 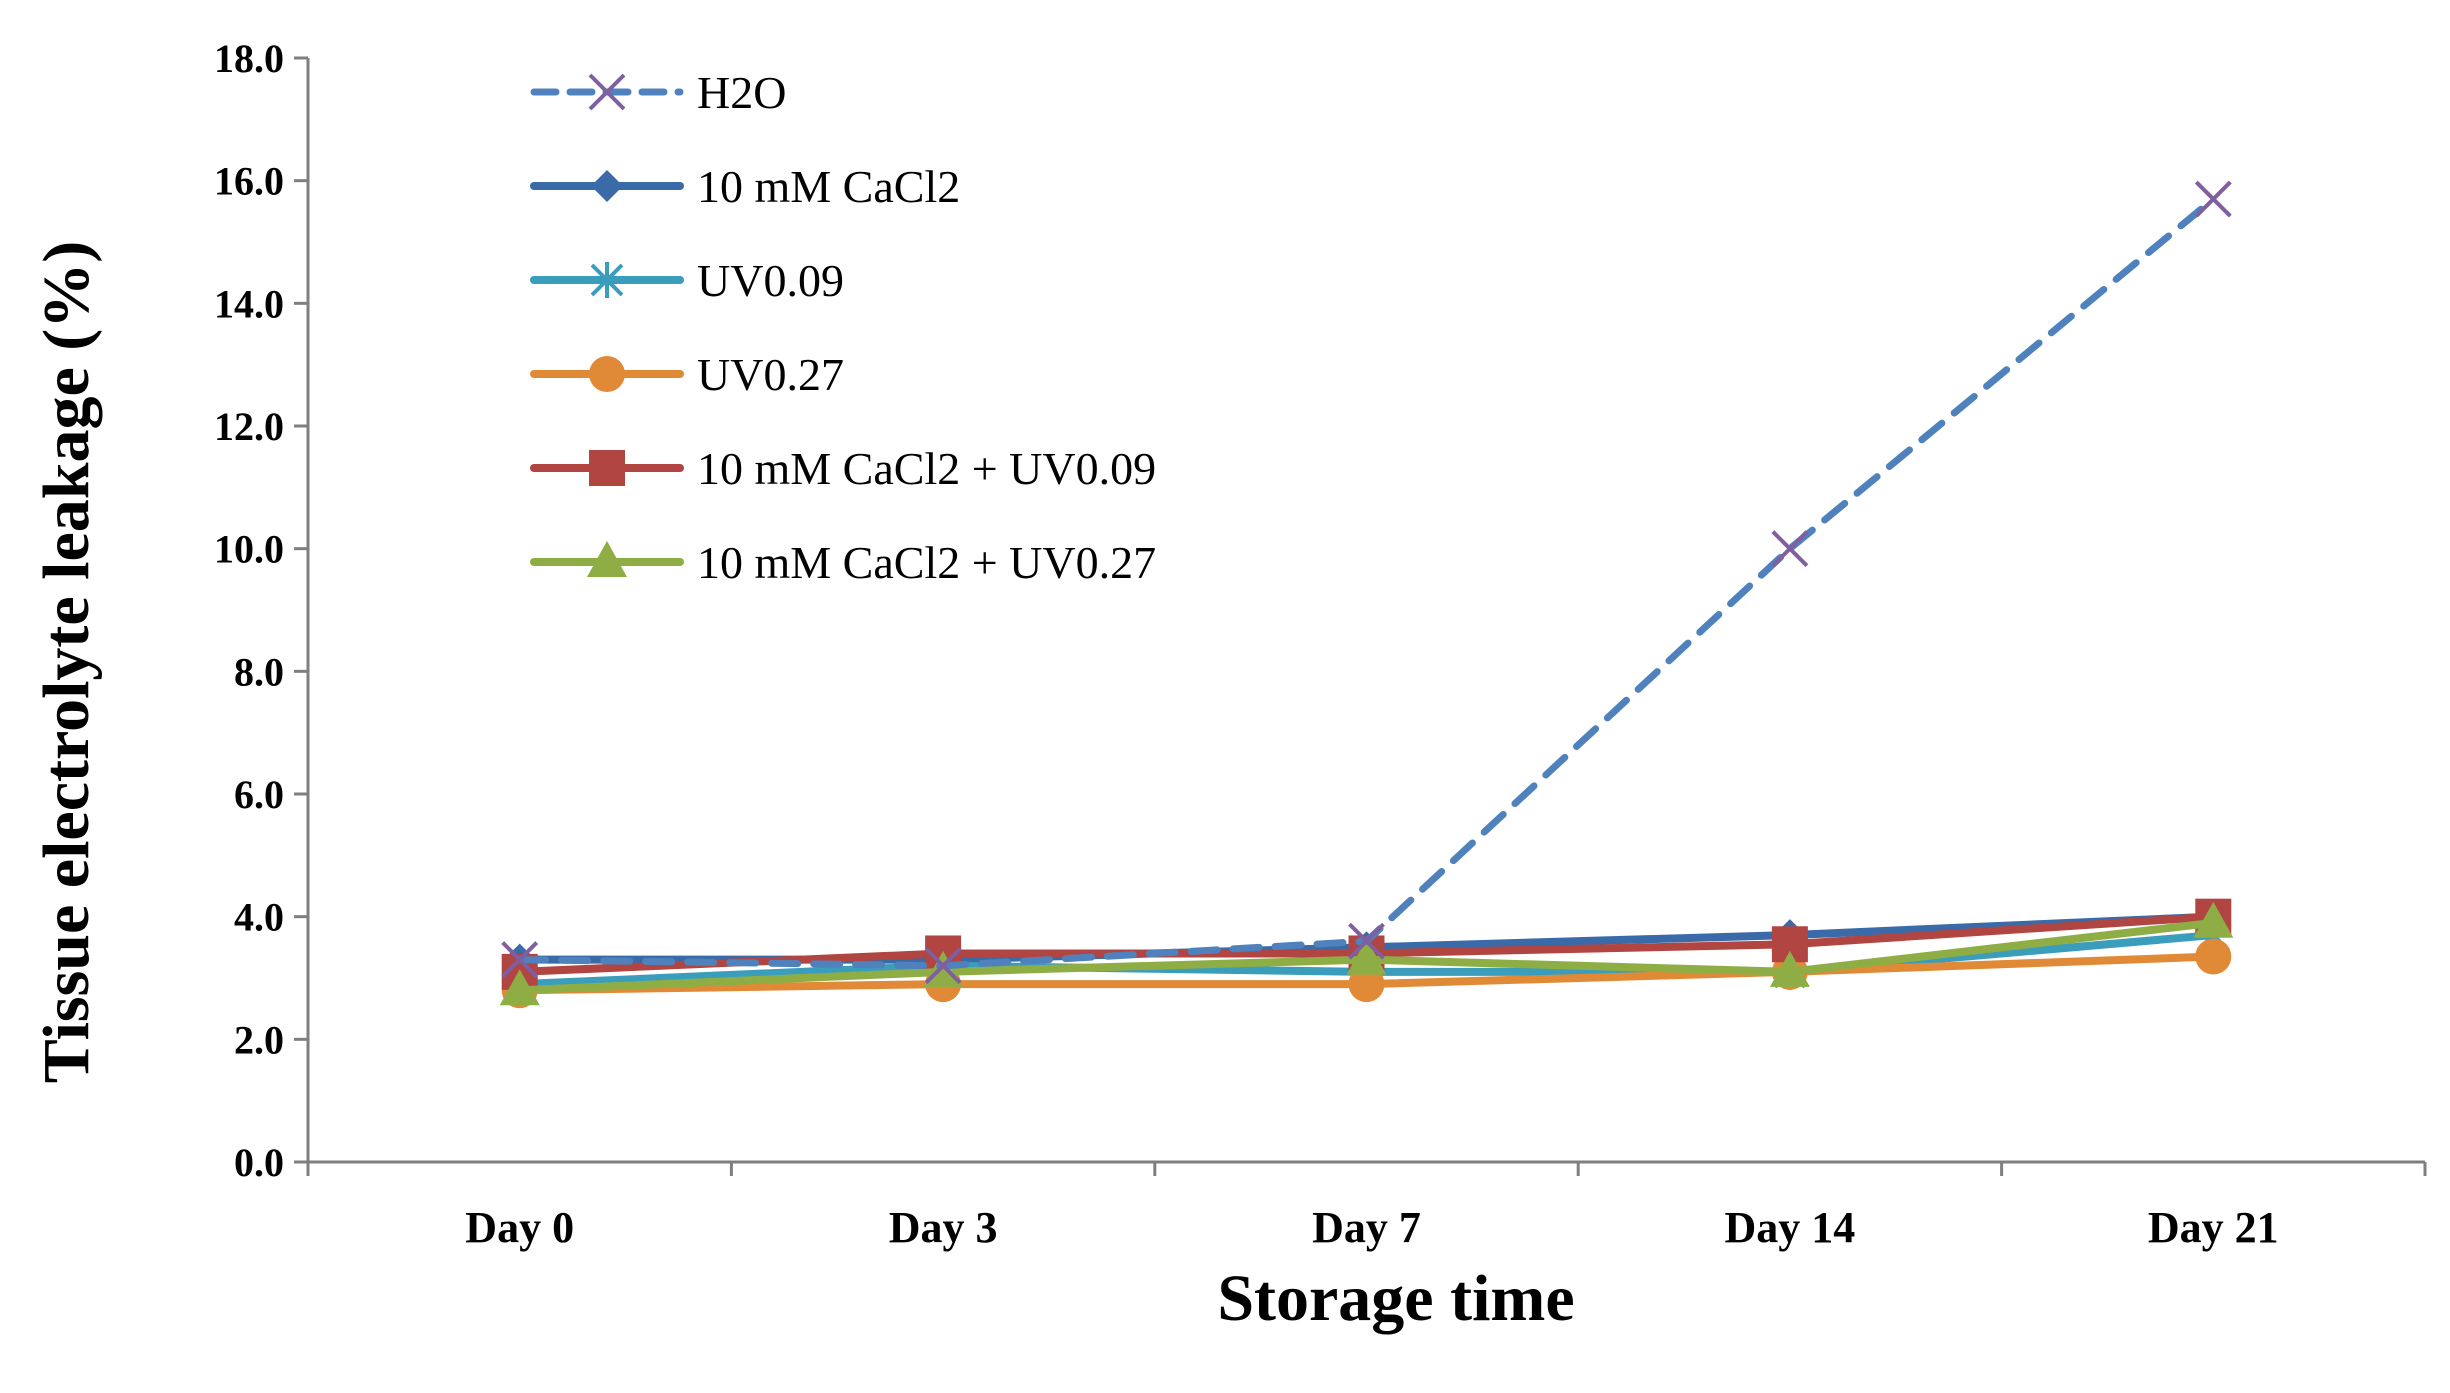 What do you see at coordinates (249, 426) in the screenshot?
I see `y-tick-label: 12.0` at bounding box center [249, 426].